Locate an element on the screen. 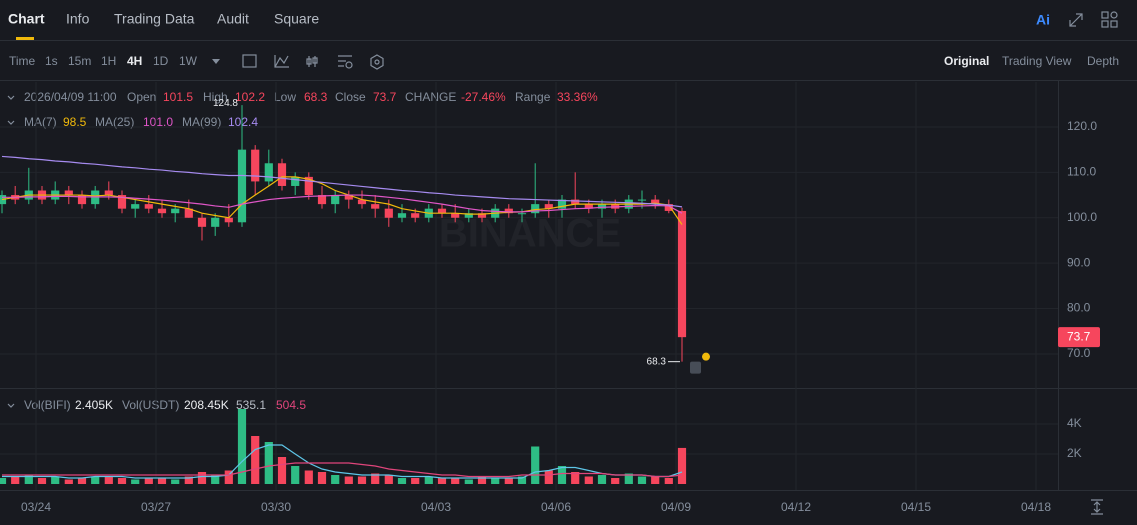 The image size is (1137, 525). x-tick-label: 03/24 is located at coordinates (36, 507).